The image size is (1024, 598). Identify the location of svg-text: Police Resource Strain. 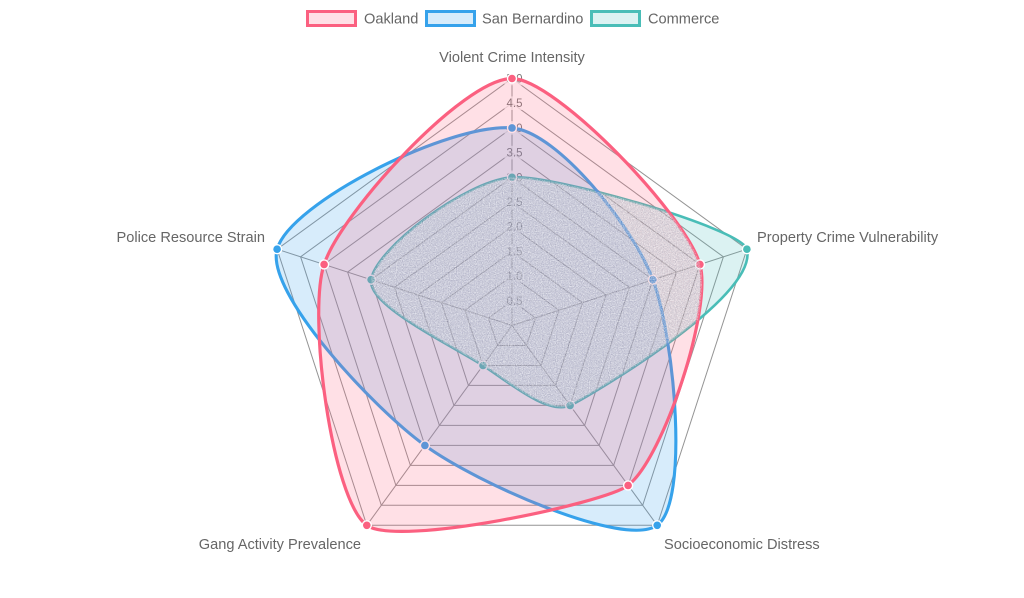
(191, 238).